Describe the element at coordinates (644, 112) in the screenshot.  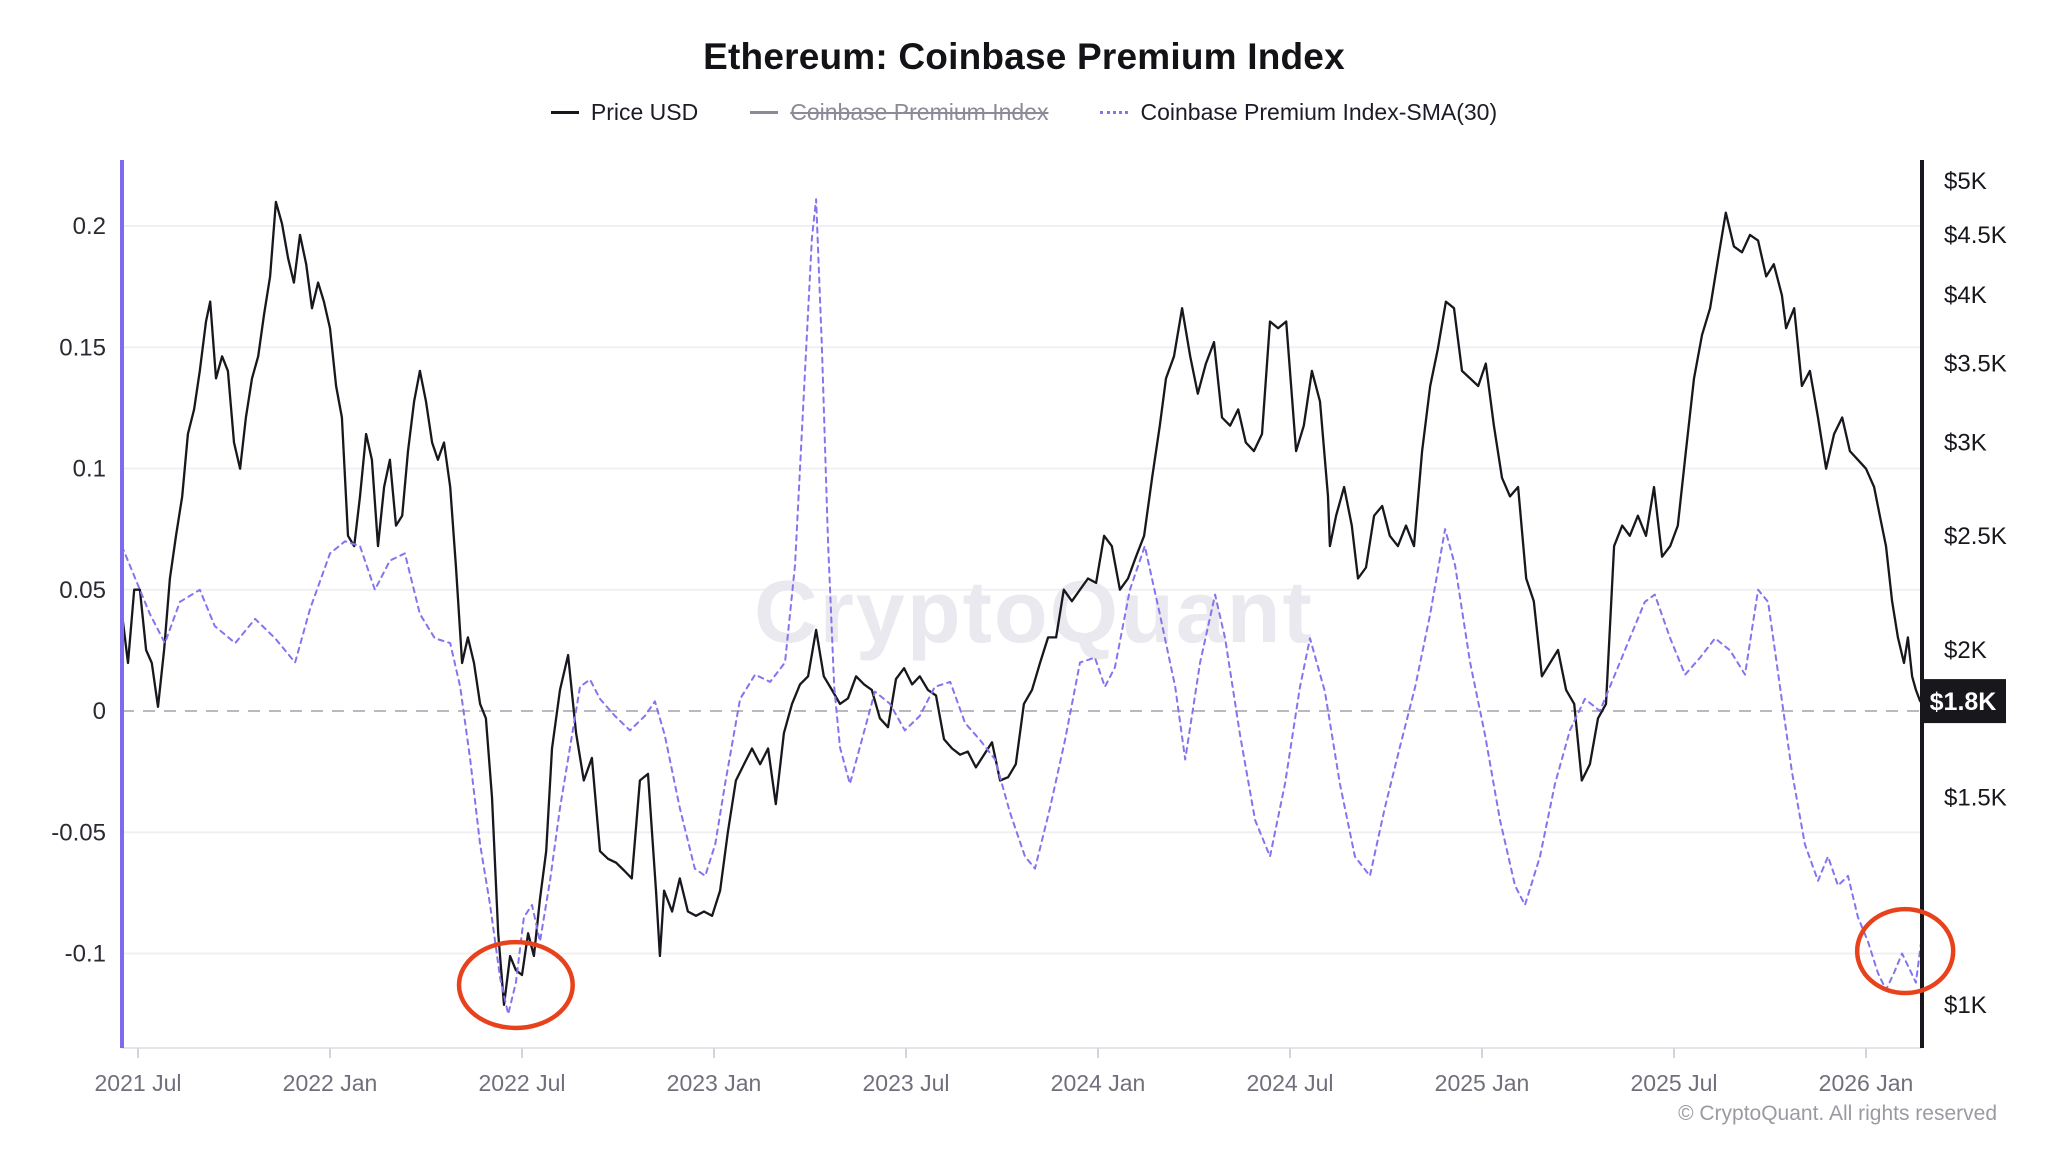
I see `legend-label: Price USD` at that location.